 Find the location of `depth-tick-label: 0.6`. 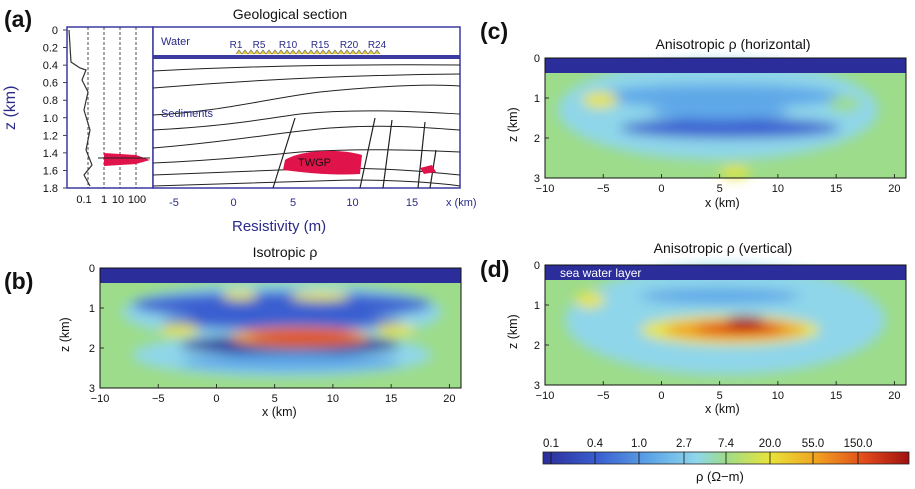

depth-tick-label: 0.6 is located at coordinates (50, 84).